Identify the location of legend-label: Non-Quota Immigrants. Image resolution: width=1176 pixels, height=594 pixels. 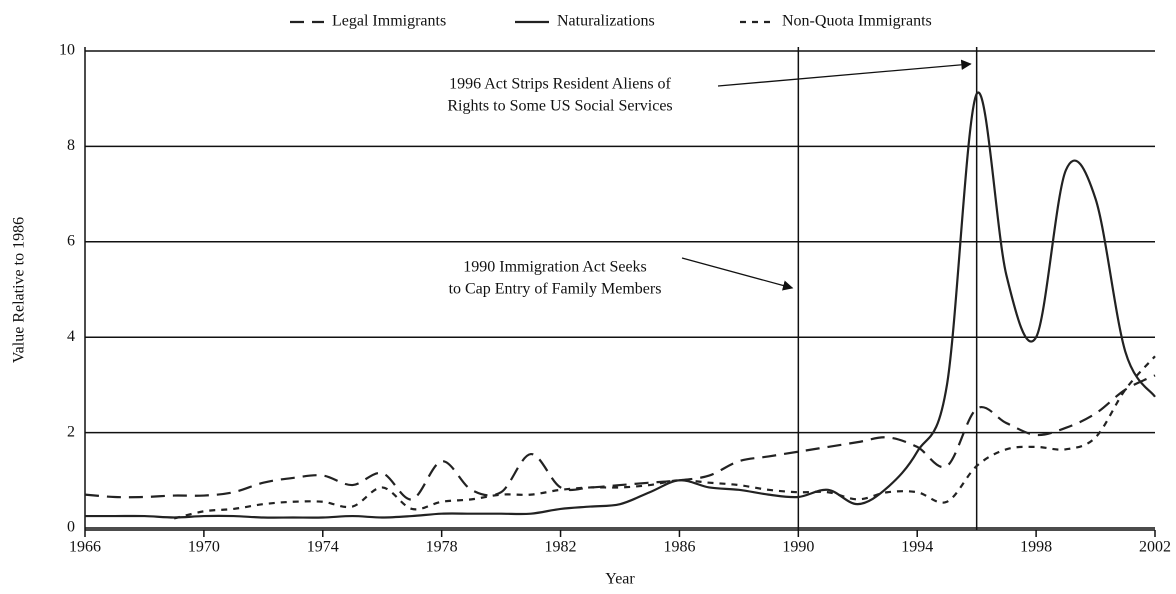
(857, 21).